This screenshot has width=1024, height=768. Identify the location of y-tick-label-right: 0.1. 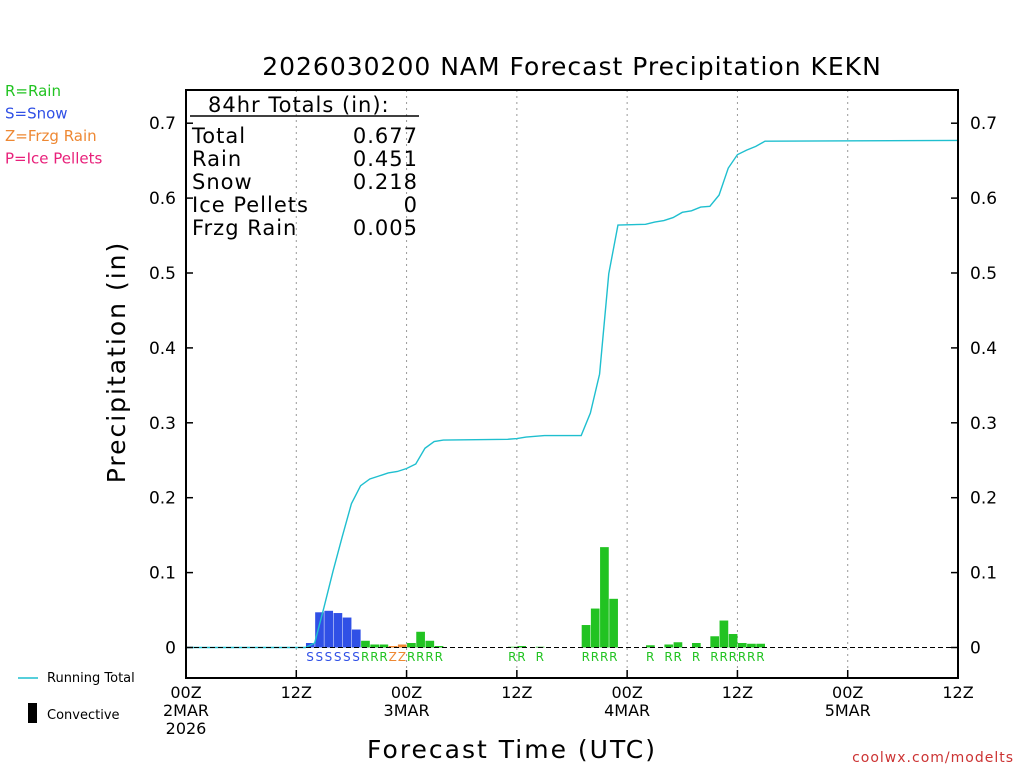
(983, 574).